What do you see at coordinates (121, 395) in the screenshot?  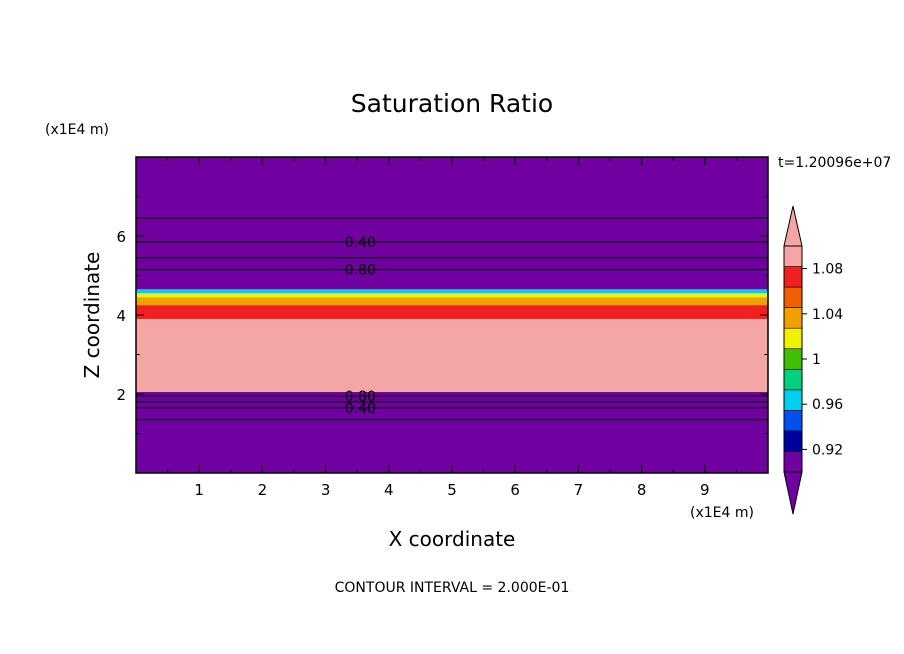 I see `y-tick-label-0: 2` at bounding box center [121, 395].